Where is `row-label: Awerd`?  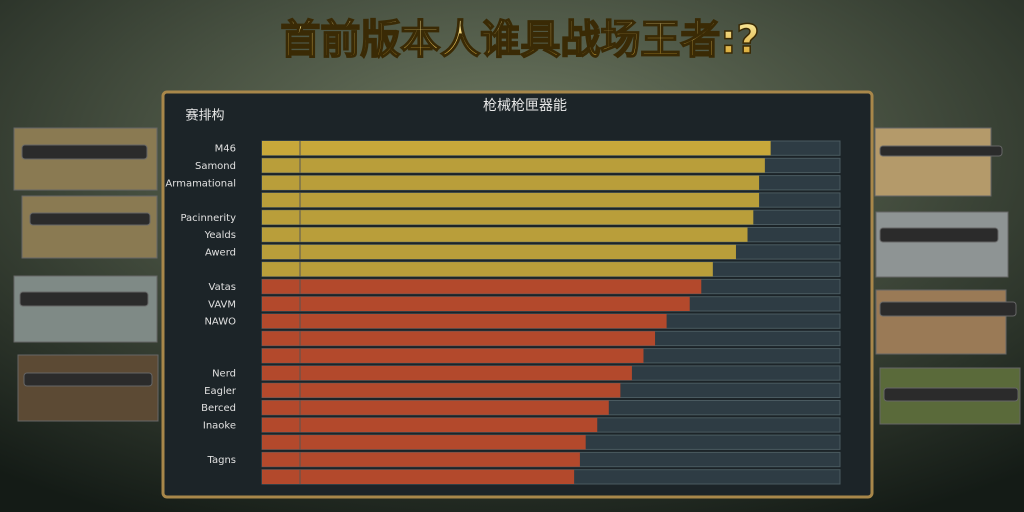
row-label: Awerd is located at coordinates (220, 252).